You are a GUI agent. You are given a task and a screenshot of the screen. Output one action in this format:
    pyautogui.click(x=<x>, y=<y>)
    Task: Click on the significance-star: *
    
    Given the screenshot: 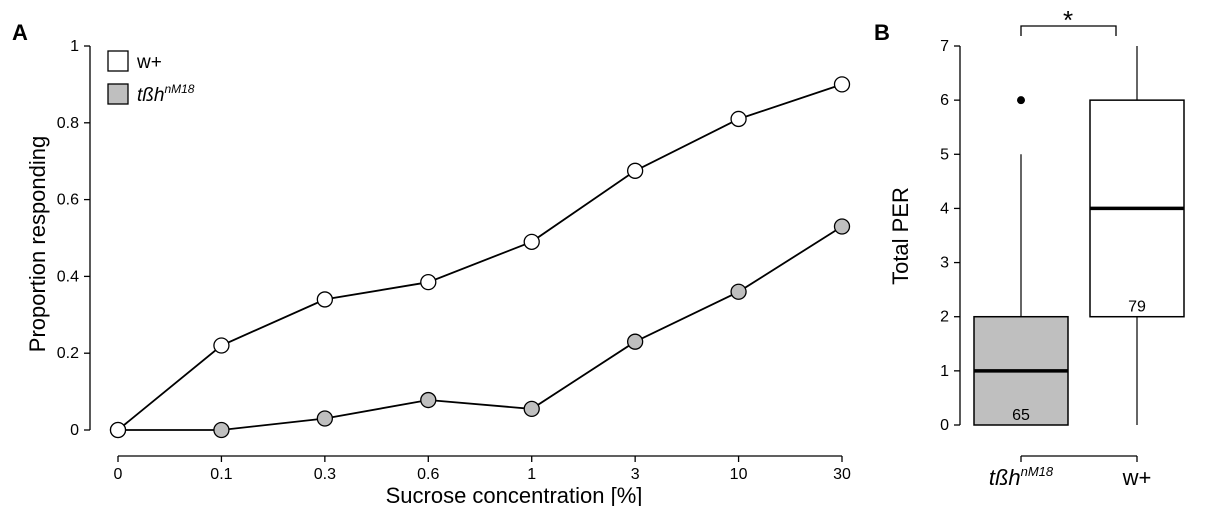 What is the action you would take?
    pyautogui.click(x=1068, y=20)
    